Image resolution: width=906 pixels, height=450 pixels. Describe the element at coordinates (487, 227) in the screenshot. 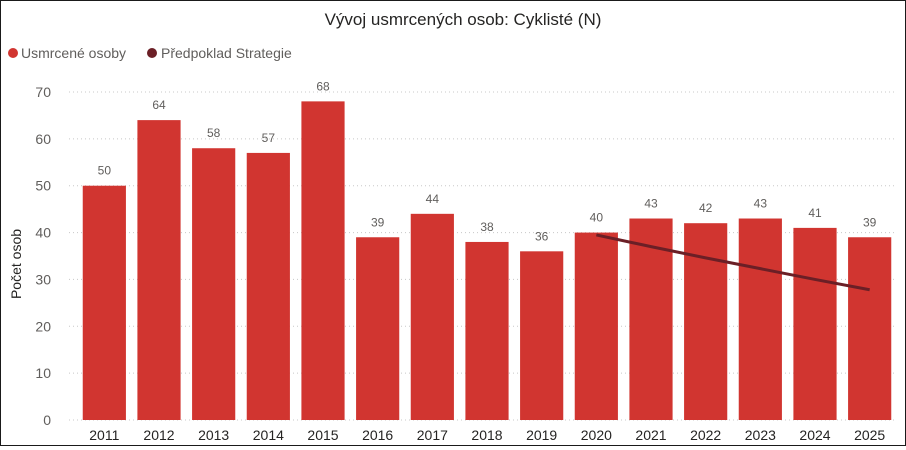

I see `bar-label-2018: 38` at that location.